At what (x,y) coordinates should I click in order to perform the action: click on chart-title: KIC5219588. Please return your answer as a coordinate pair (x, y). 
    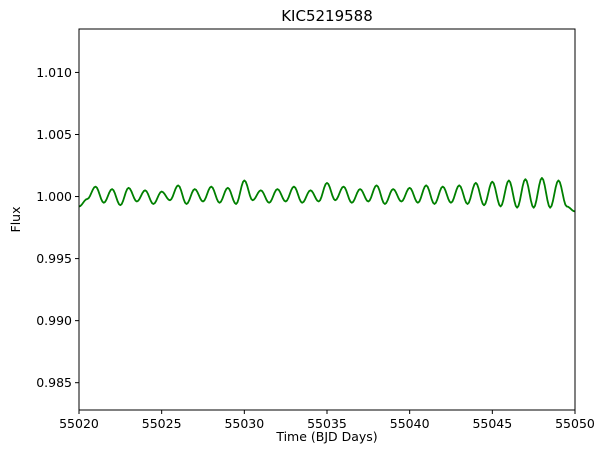
    Looking at the image, I should click on (327, 16).